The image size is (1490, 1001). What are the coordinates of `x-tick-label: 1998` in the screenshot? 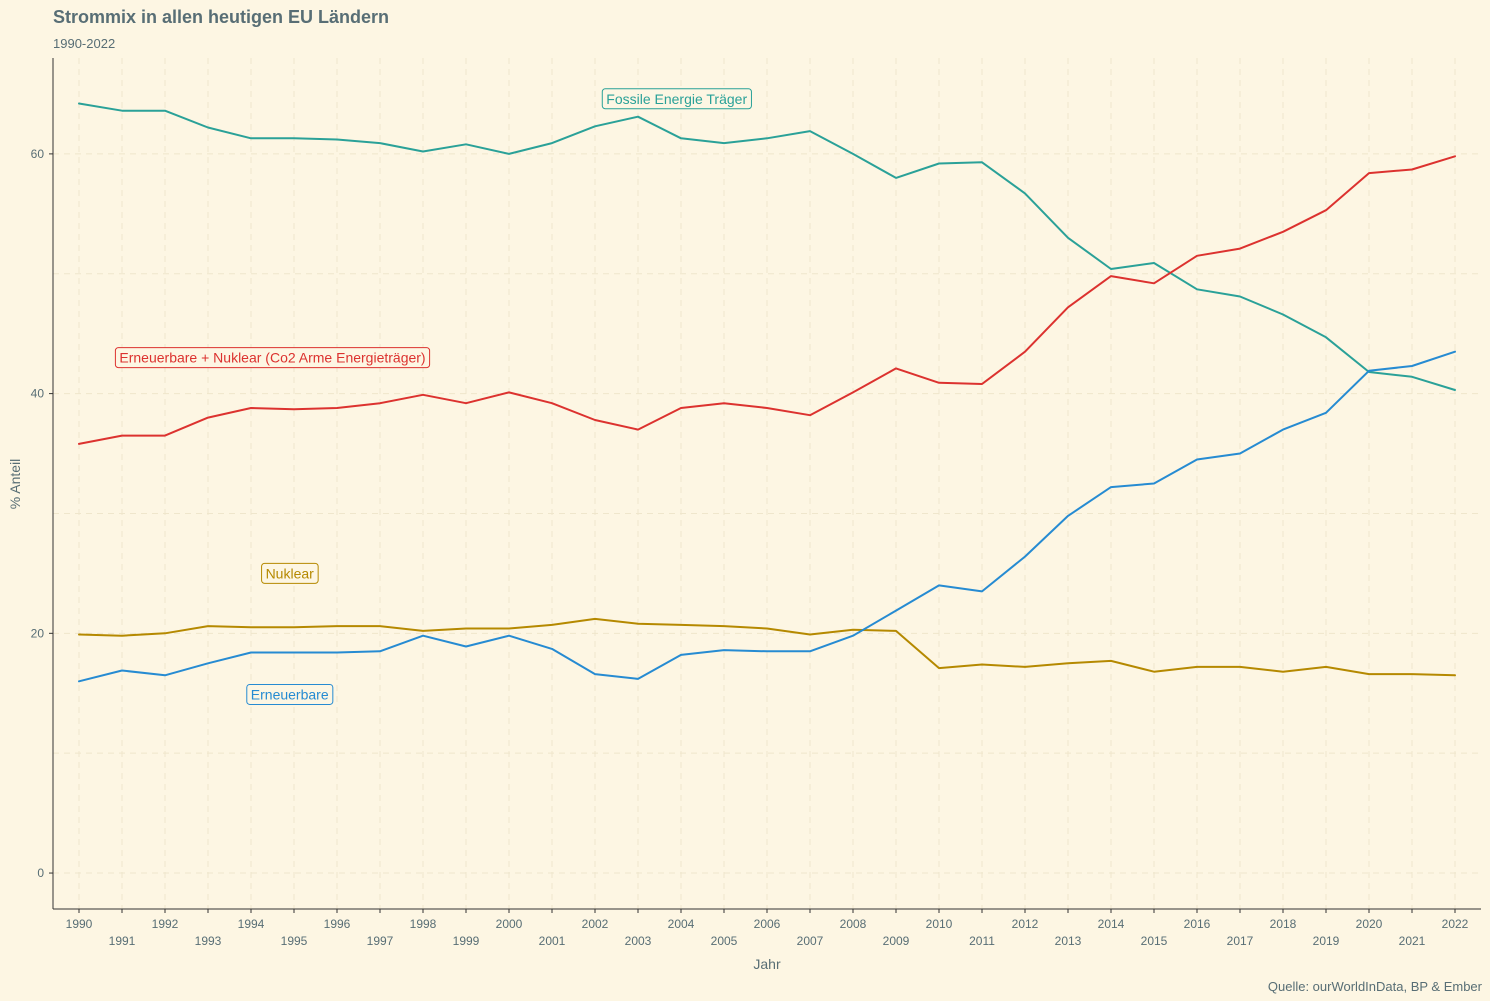 It's located at (423, 924).